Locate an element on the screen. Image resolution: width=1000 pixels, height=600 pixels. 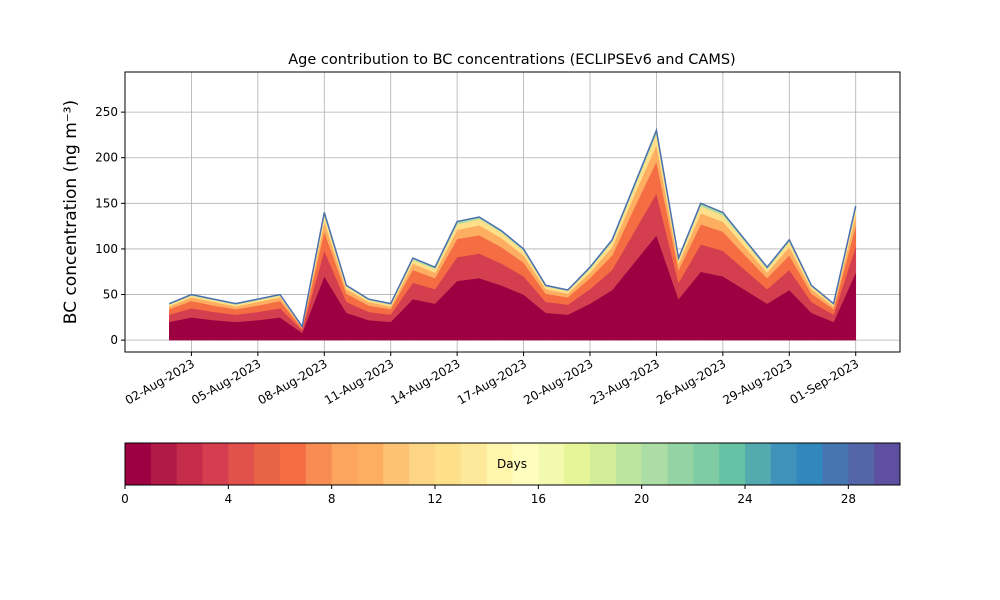
y-axis-label: BC concentration (ng m⁻³) is located at coordinates (71, 212).